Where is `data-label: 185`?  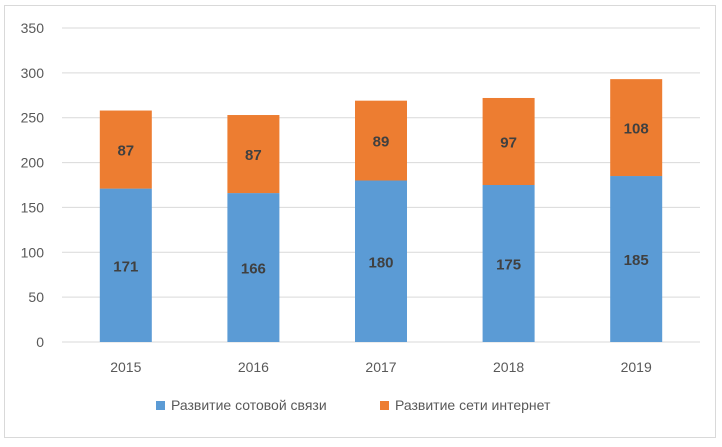 data-label: 185 is located at coordinates (636, 260).